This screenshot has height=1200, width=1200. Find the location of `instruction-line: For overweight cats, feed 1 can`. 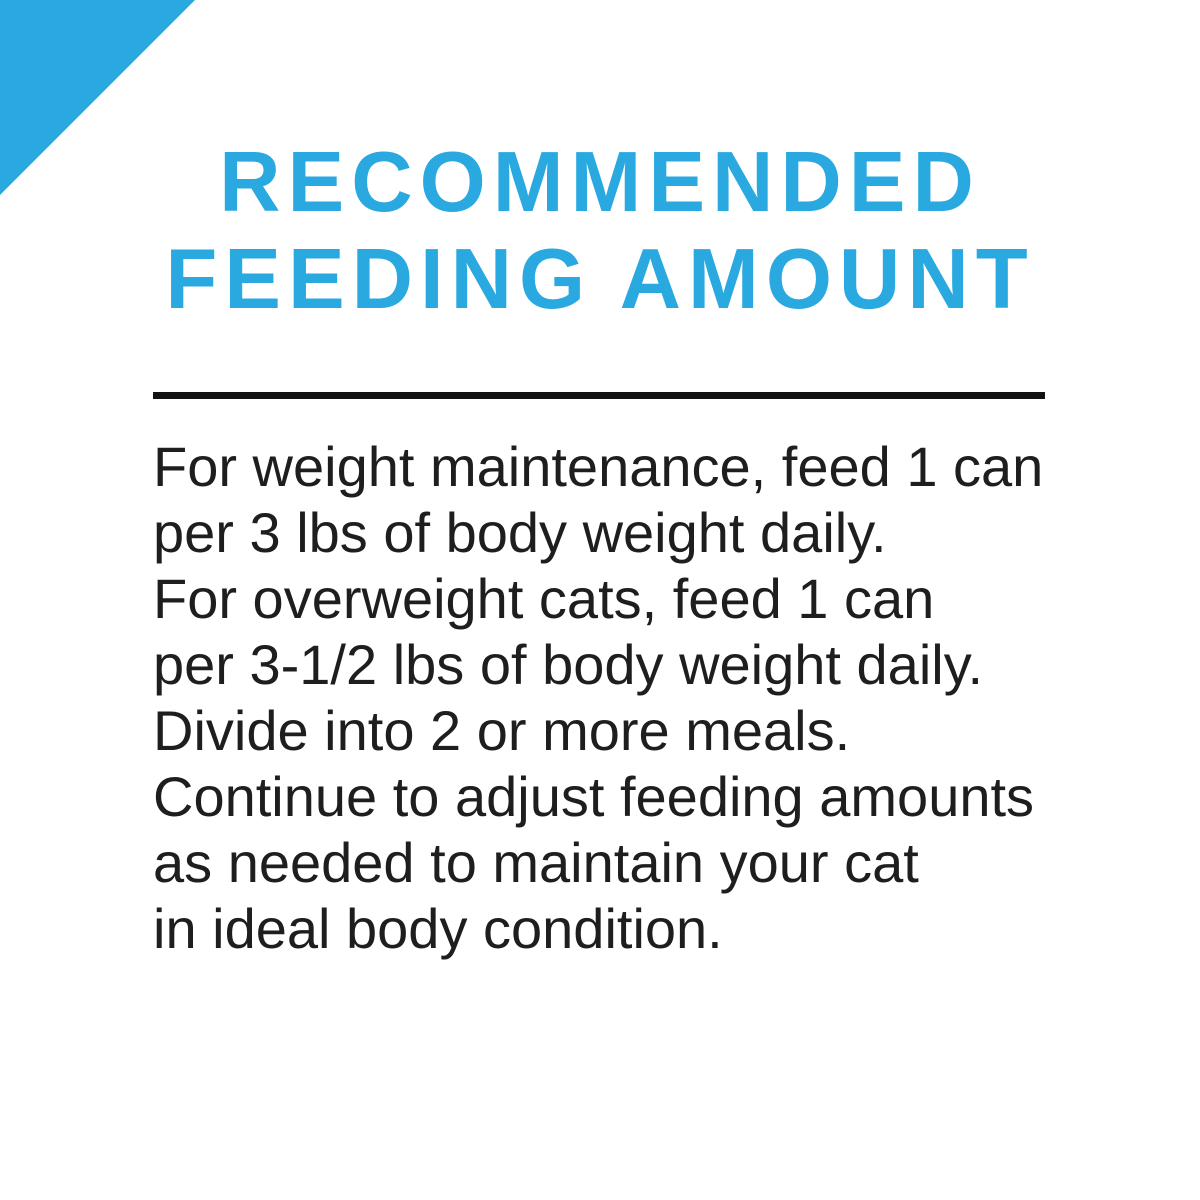

instruction-line: For overweight cats, feed 1 can is located at coordinates (544, 598).